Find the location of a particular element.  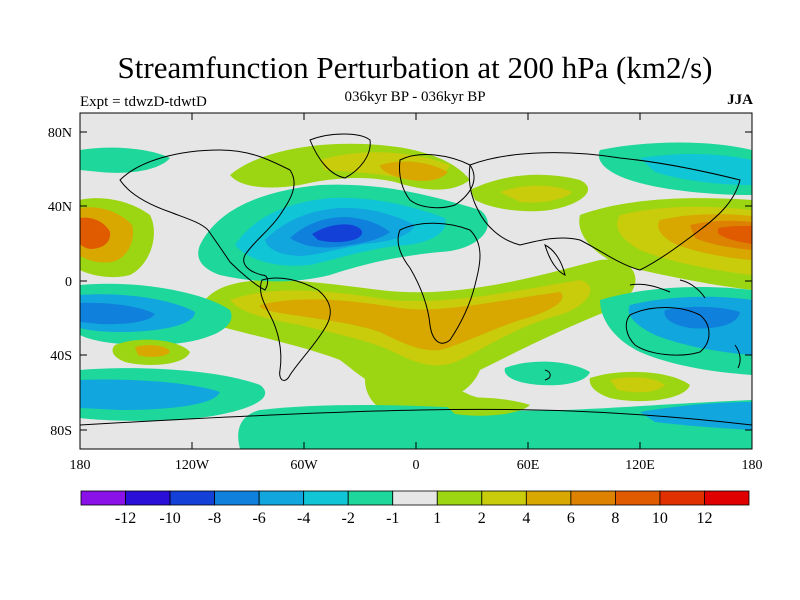

colorbar-label: -1 is located at coordinates (392, 518).